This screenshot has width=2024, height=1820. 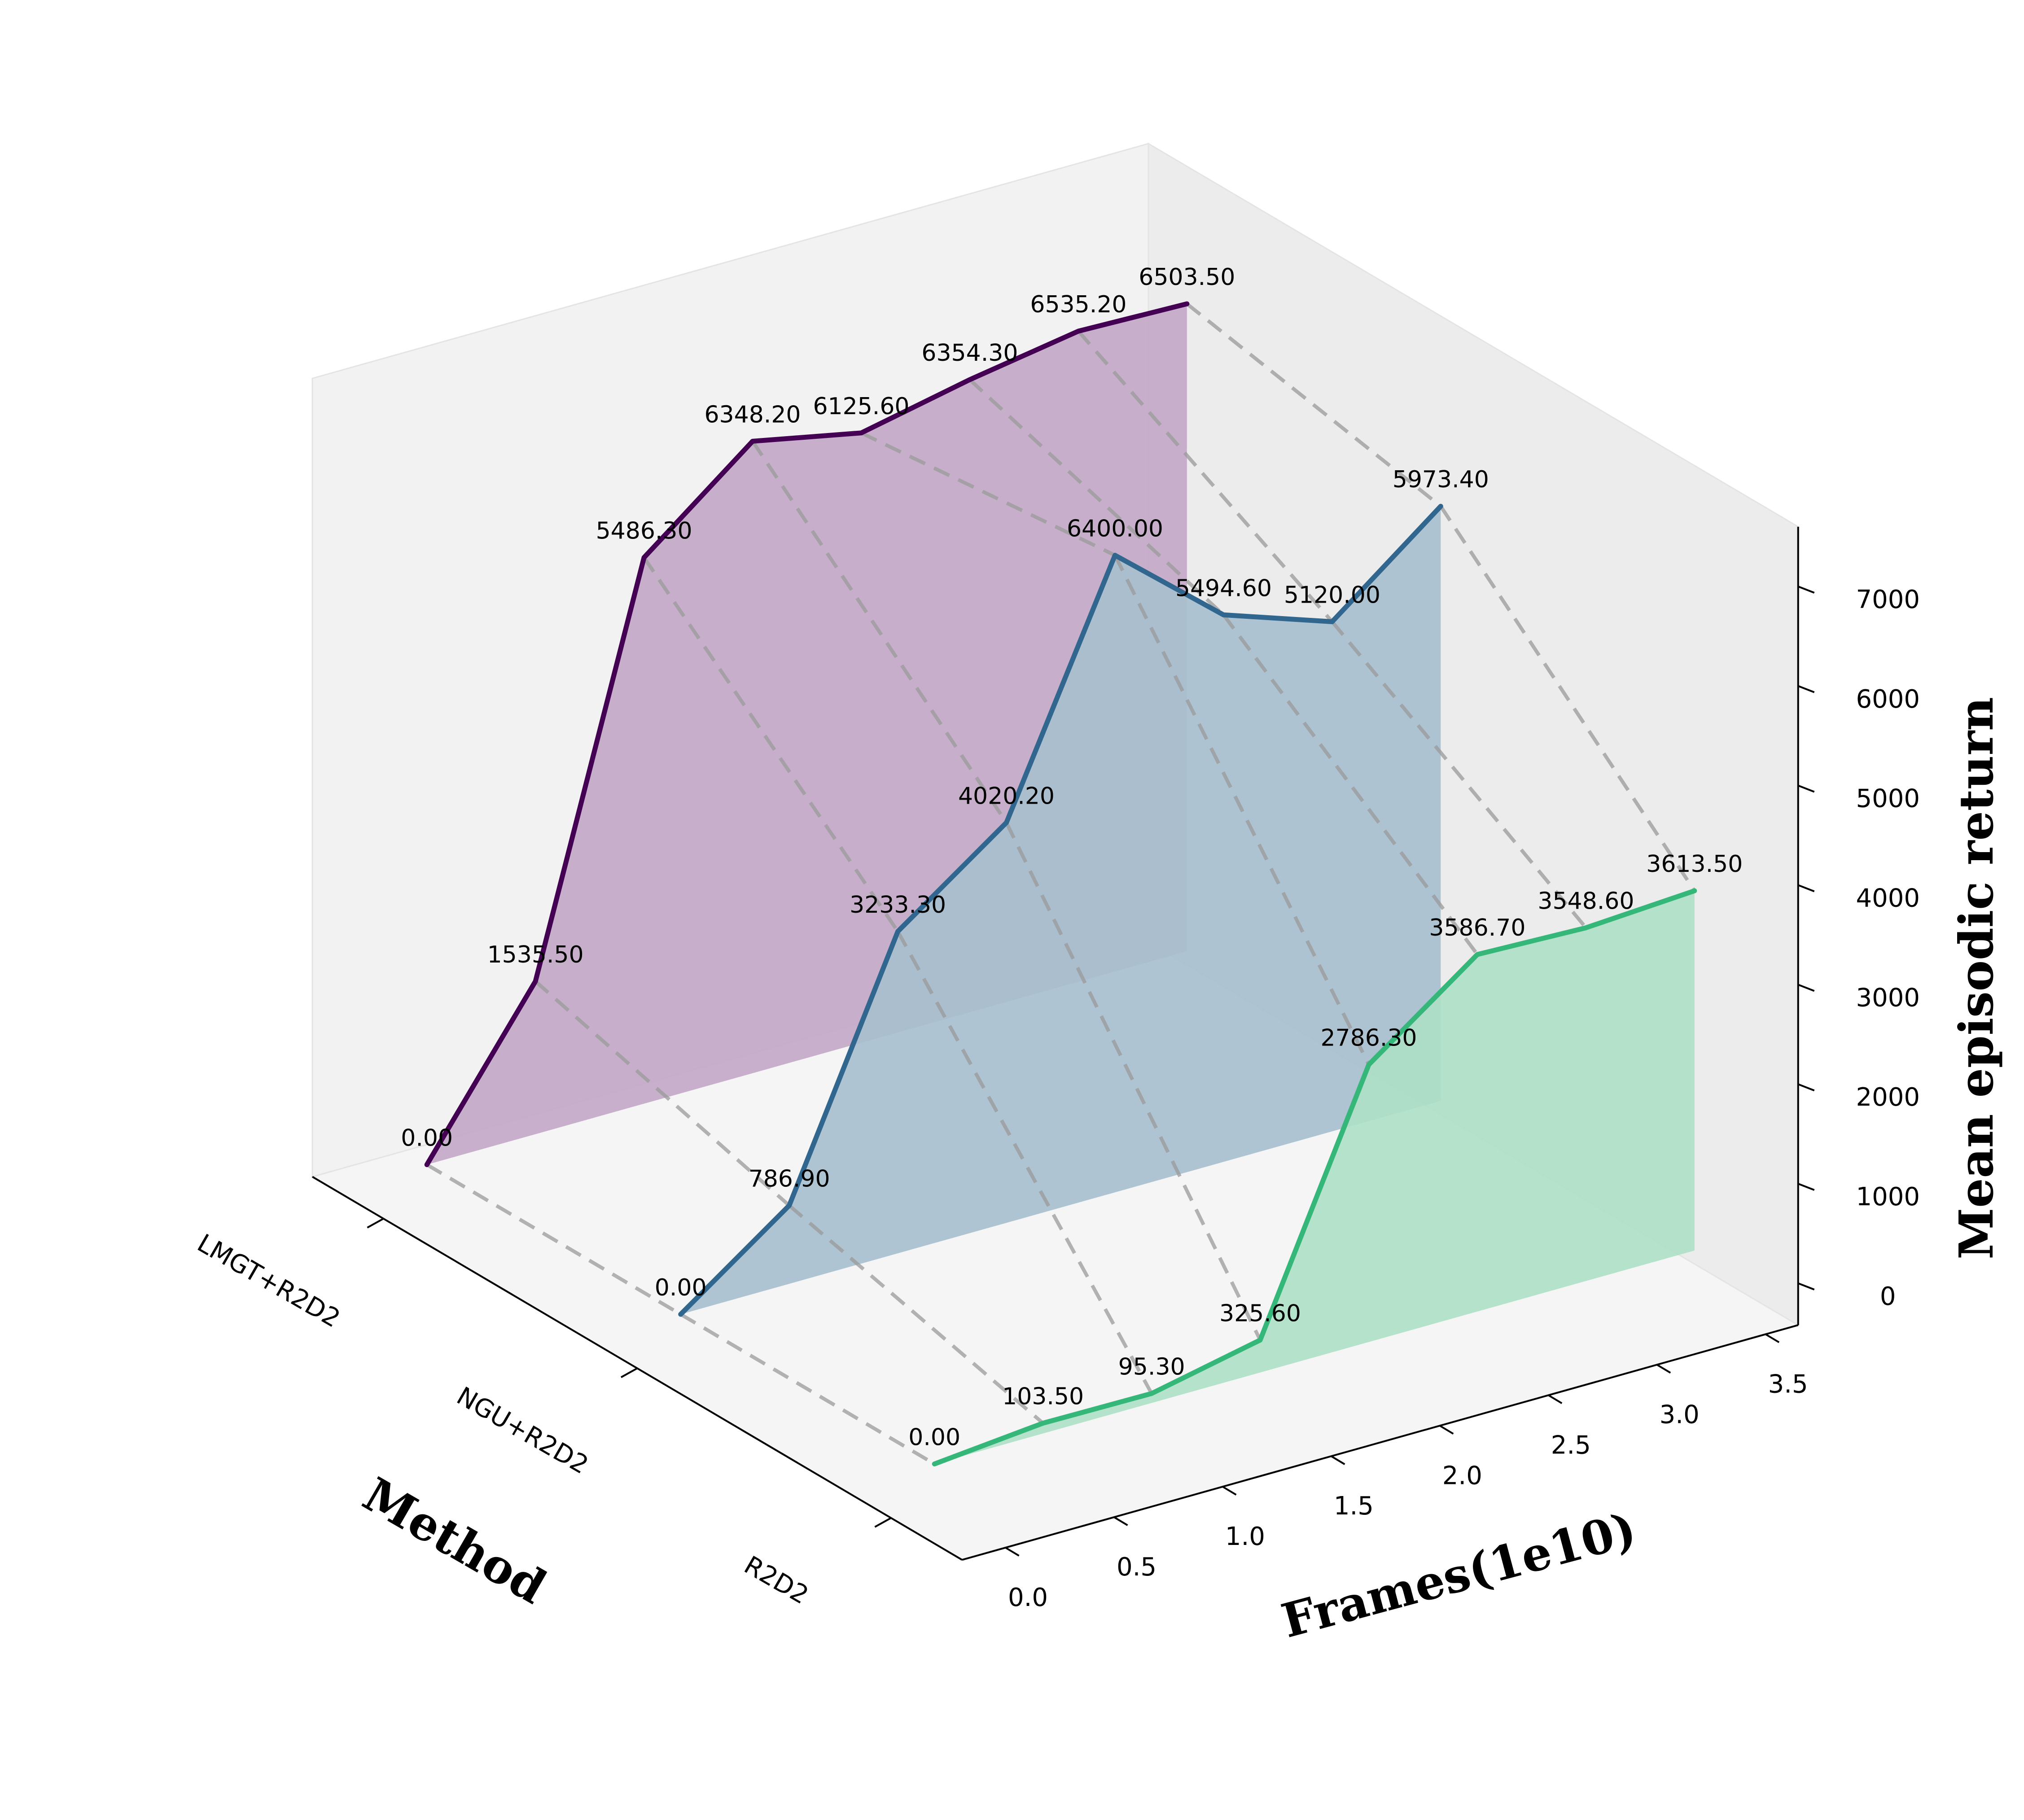 I want to click on z-tick-label-1: 1000, so click(x=1888, y=1197).